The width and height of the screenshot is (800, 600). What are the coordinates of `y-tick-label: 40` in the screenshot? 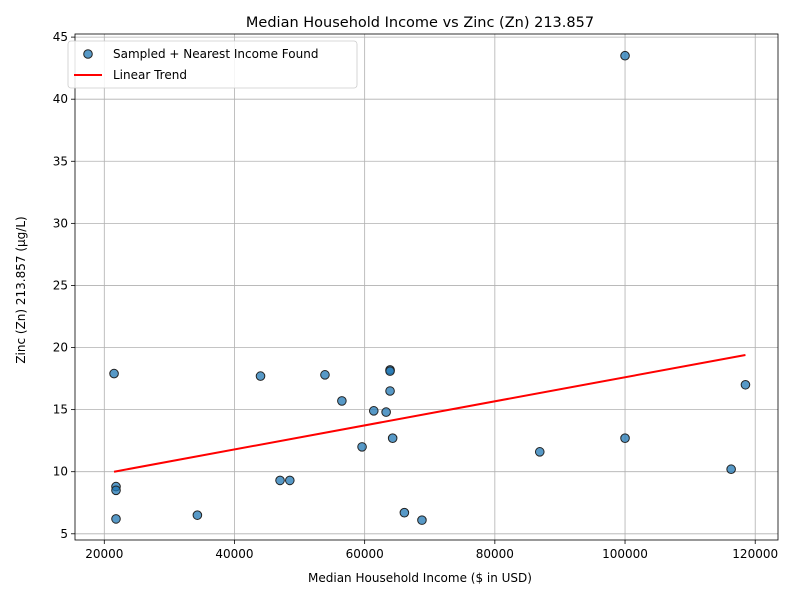 It's located at (60, 99).